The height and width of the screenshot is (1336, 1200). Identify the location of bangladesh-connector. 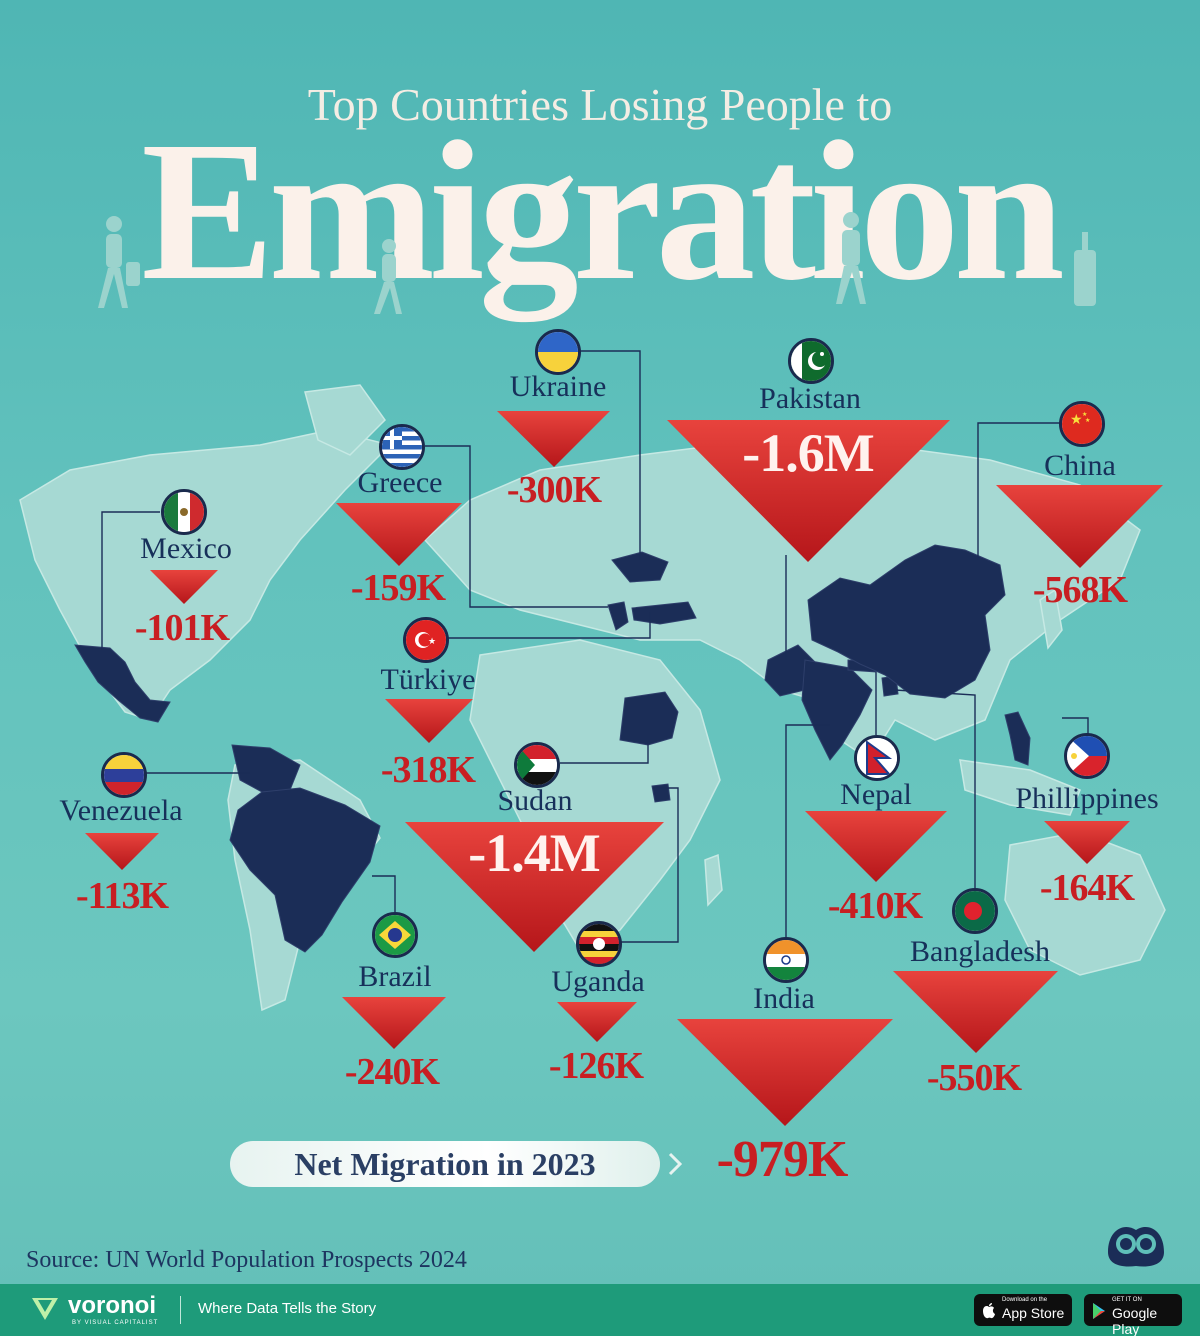
(935, 788).